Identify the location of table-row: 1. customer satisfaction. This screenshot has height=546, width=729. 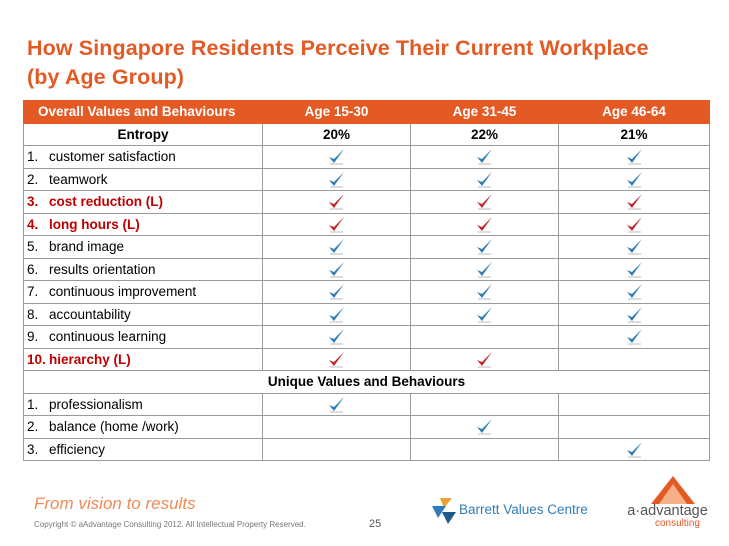
(366, 157).